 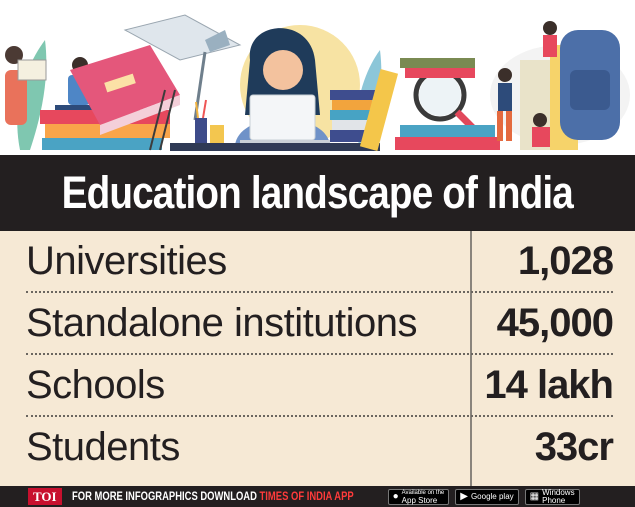 What do you see at coordinates (471, 358) in the screenshot?
I see `column-divider` at bounding box center [471, 358].